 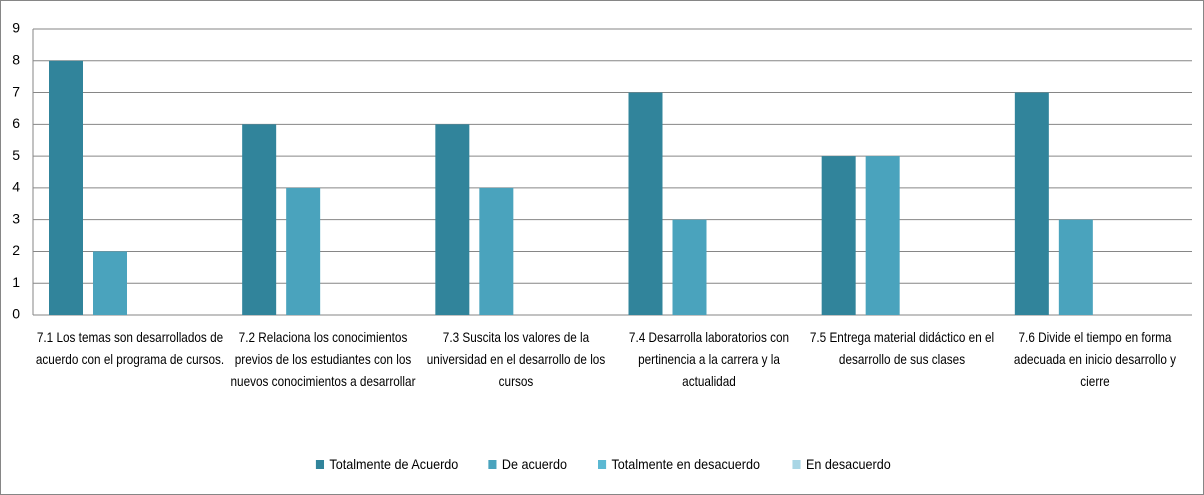 I want to click on legend-item: En desacuerdo, so click(x=841, y=464).